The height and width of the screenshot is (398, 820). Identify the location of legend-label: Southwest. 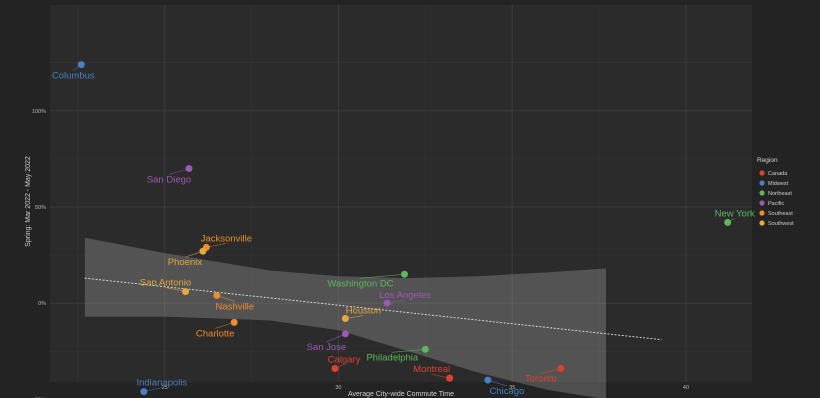
(781, 224).